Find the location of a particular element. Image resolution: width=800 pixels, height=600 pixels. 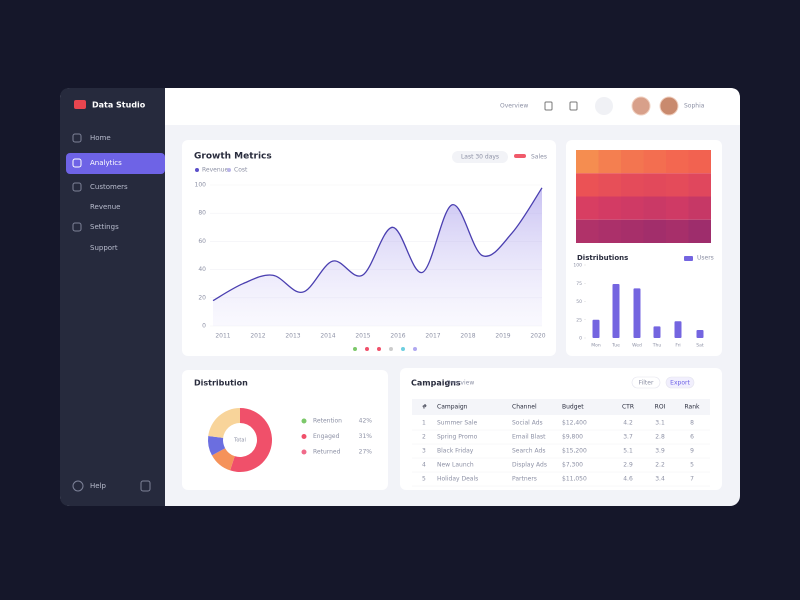

table-cell: $12,400 is located at coordinates (574, 423).